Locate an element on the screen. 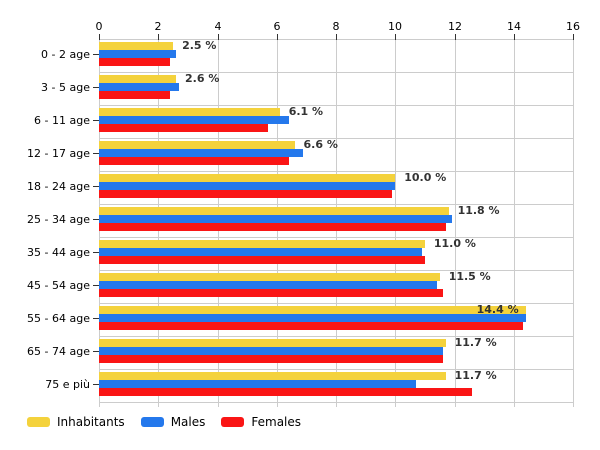  x-tick-label-6: 6 is located at coordinates (277, 26).